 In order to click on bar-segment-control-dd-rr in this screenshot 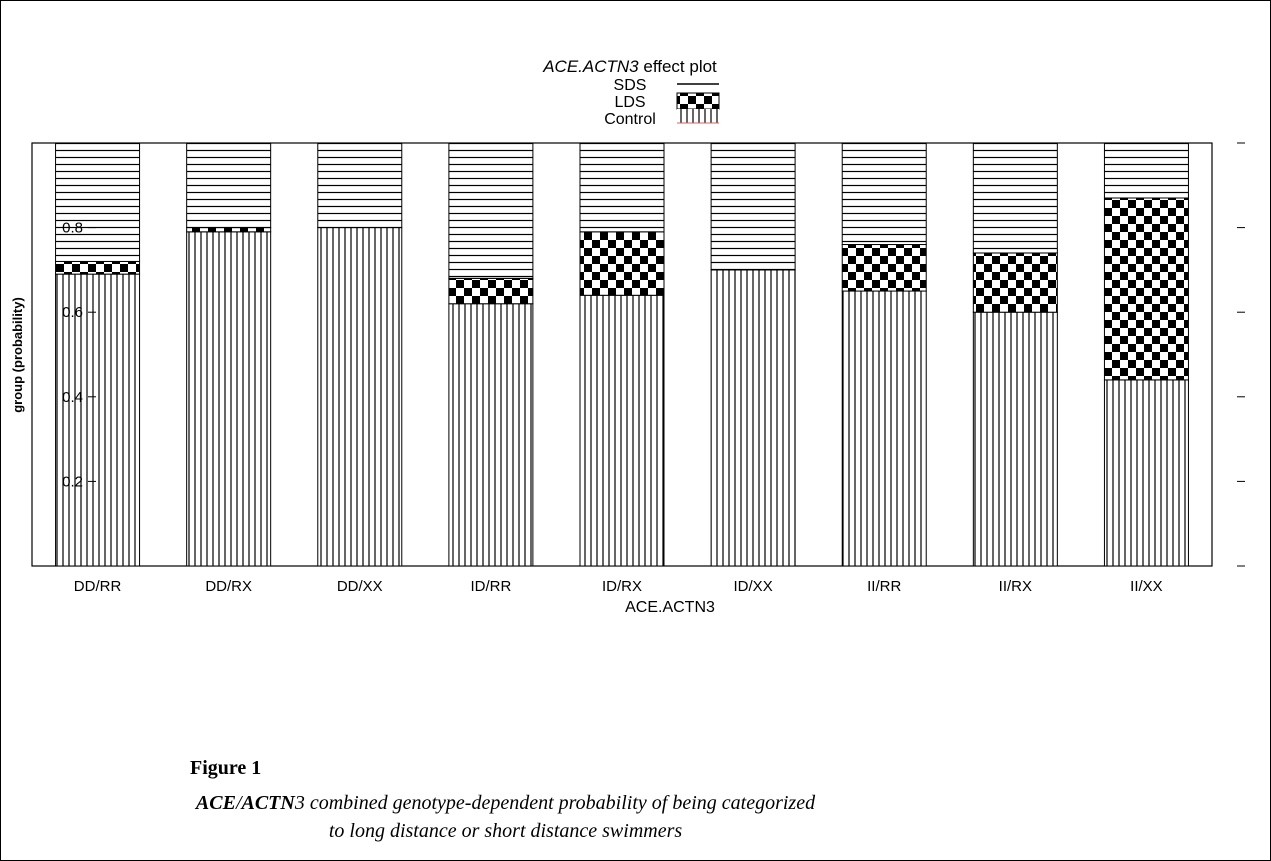, I will do `click(98, 420)`.